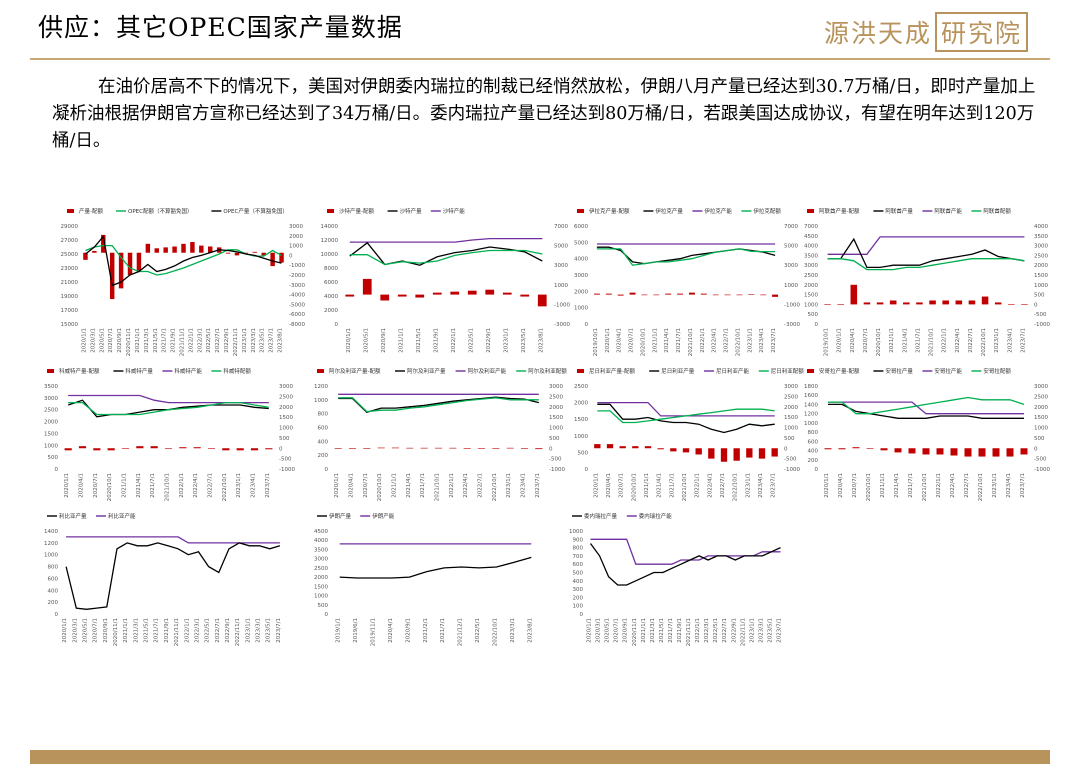 The height and width of the screenshot is (764, 1080). Describe the element at coordinates (1041, 227) in the screenshot. I see `y2-tick-label: 4000` at that location.